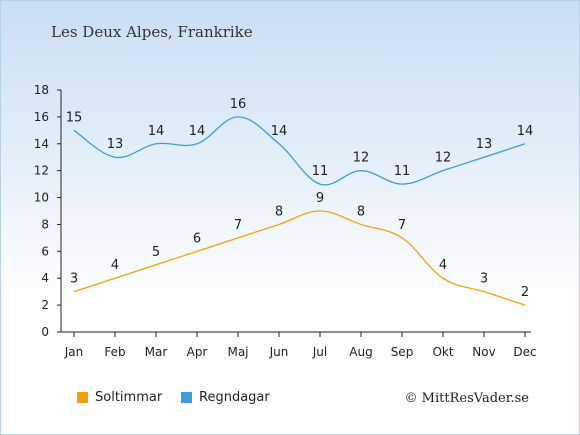  Describe the element at coordinates (402, 352) in the screenshot. I see `x-tick-label: Sep` at that location.